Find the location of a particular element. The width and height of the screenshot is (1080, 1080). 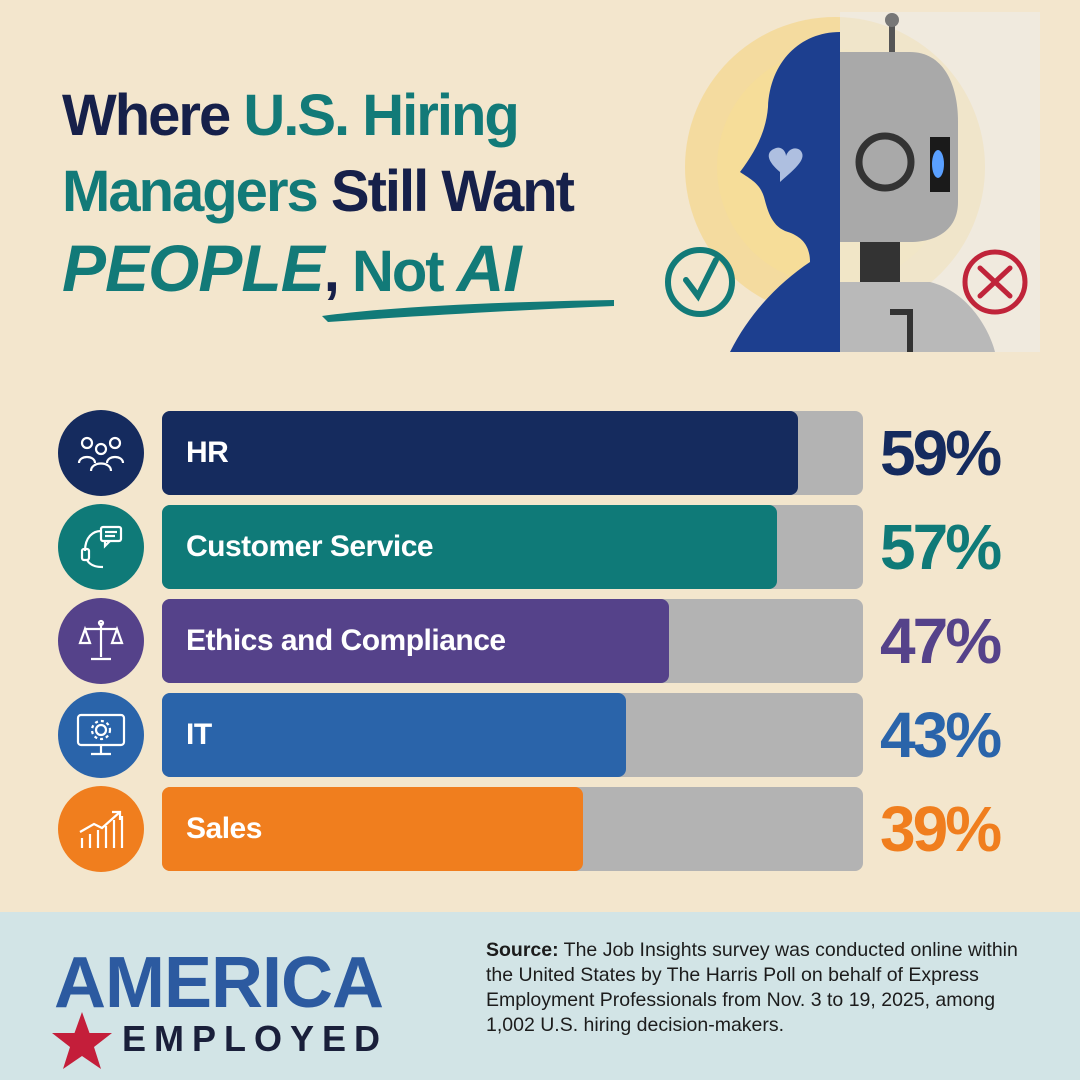

america-employed-logo: AMERICA EMPLOYED is located at coordinates (250, 1005).